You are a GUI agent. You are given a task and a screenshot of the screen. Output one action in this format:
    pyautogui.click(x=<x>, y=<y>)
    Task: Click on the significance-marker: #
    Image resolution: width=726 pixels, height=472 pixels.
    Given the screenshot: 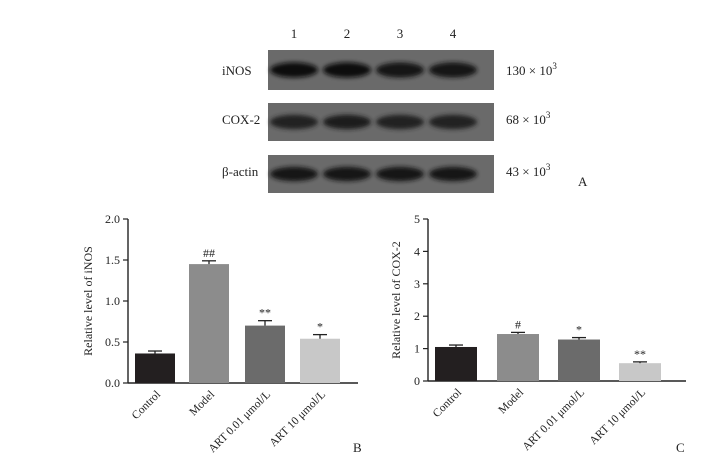 What is the action you would take?
    pyautogui.click(x=518, y=324)
    